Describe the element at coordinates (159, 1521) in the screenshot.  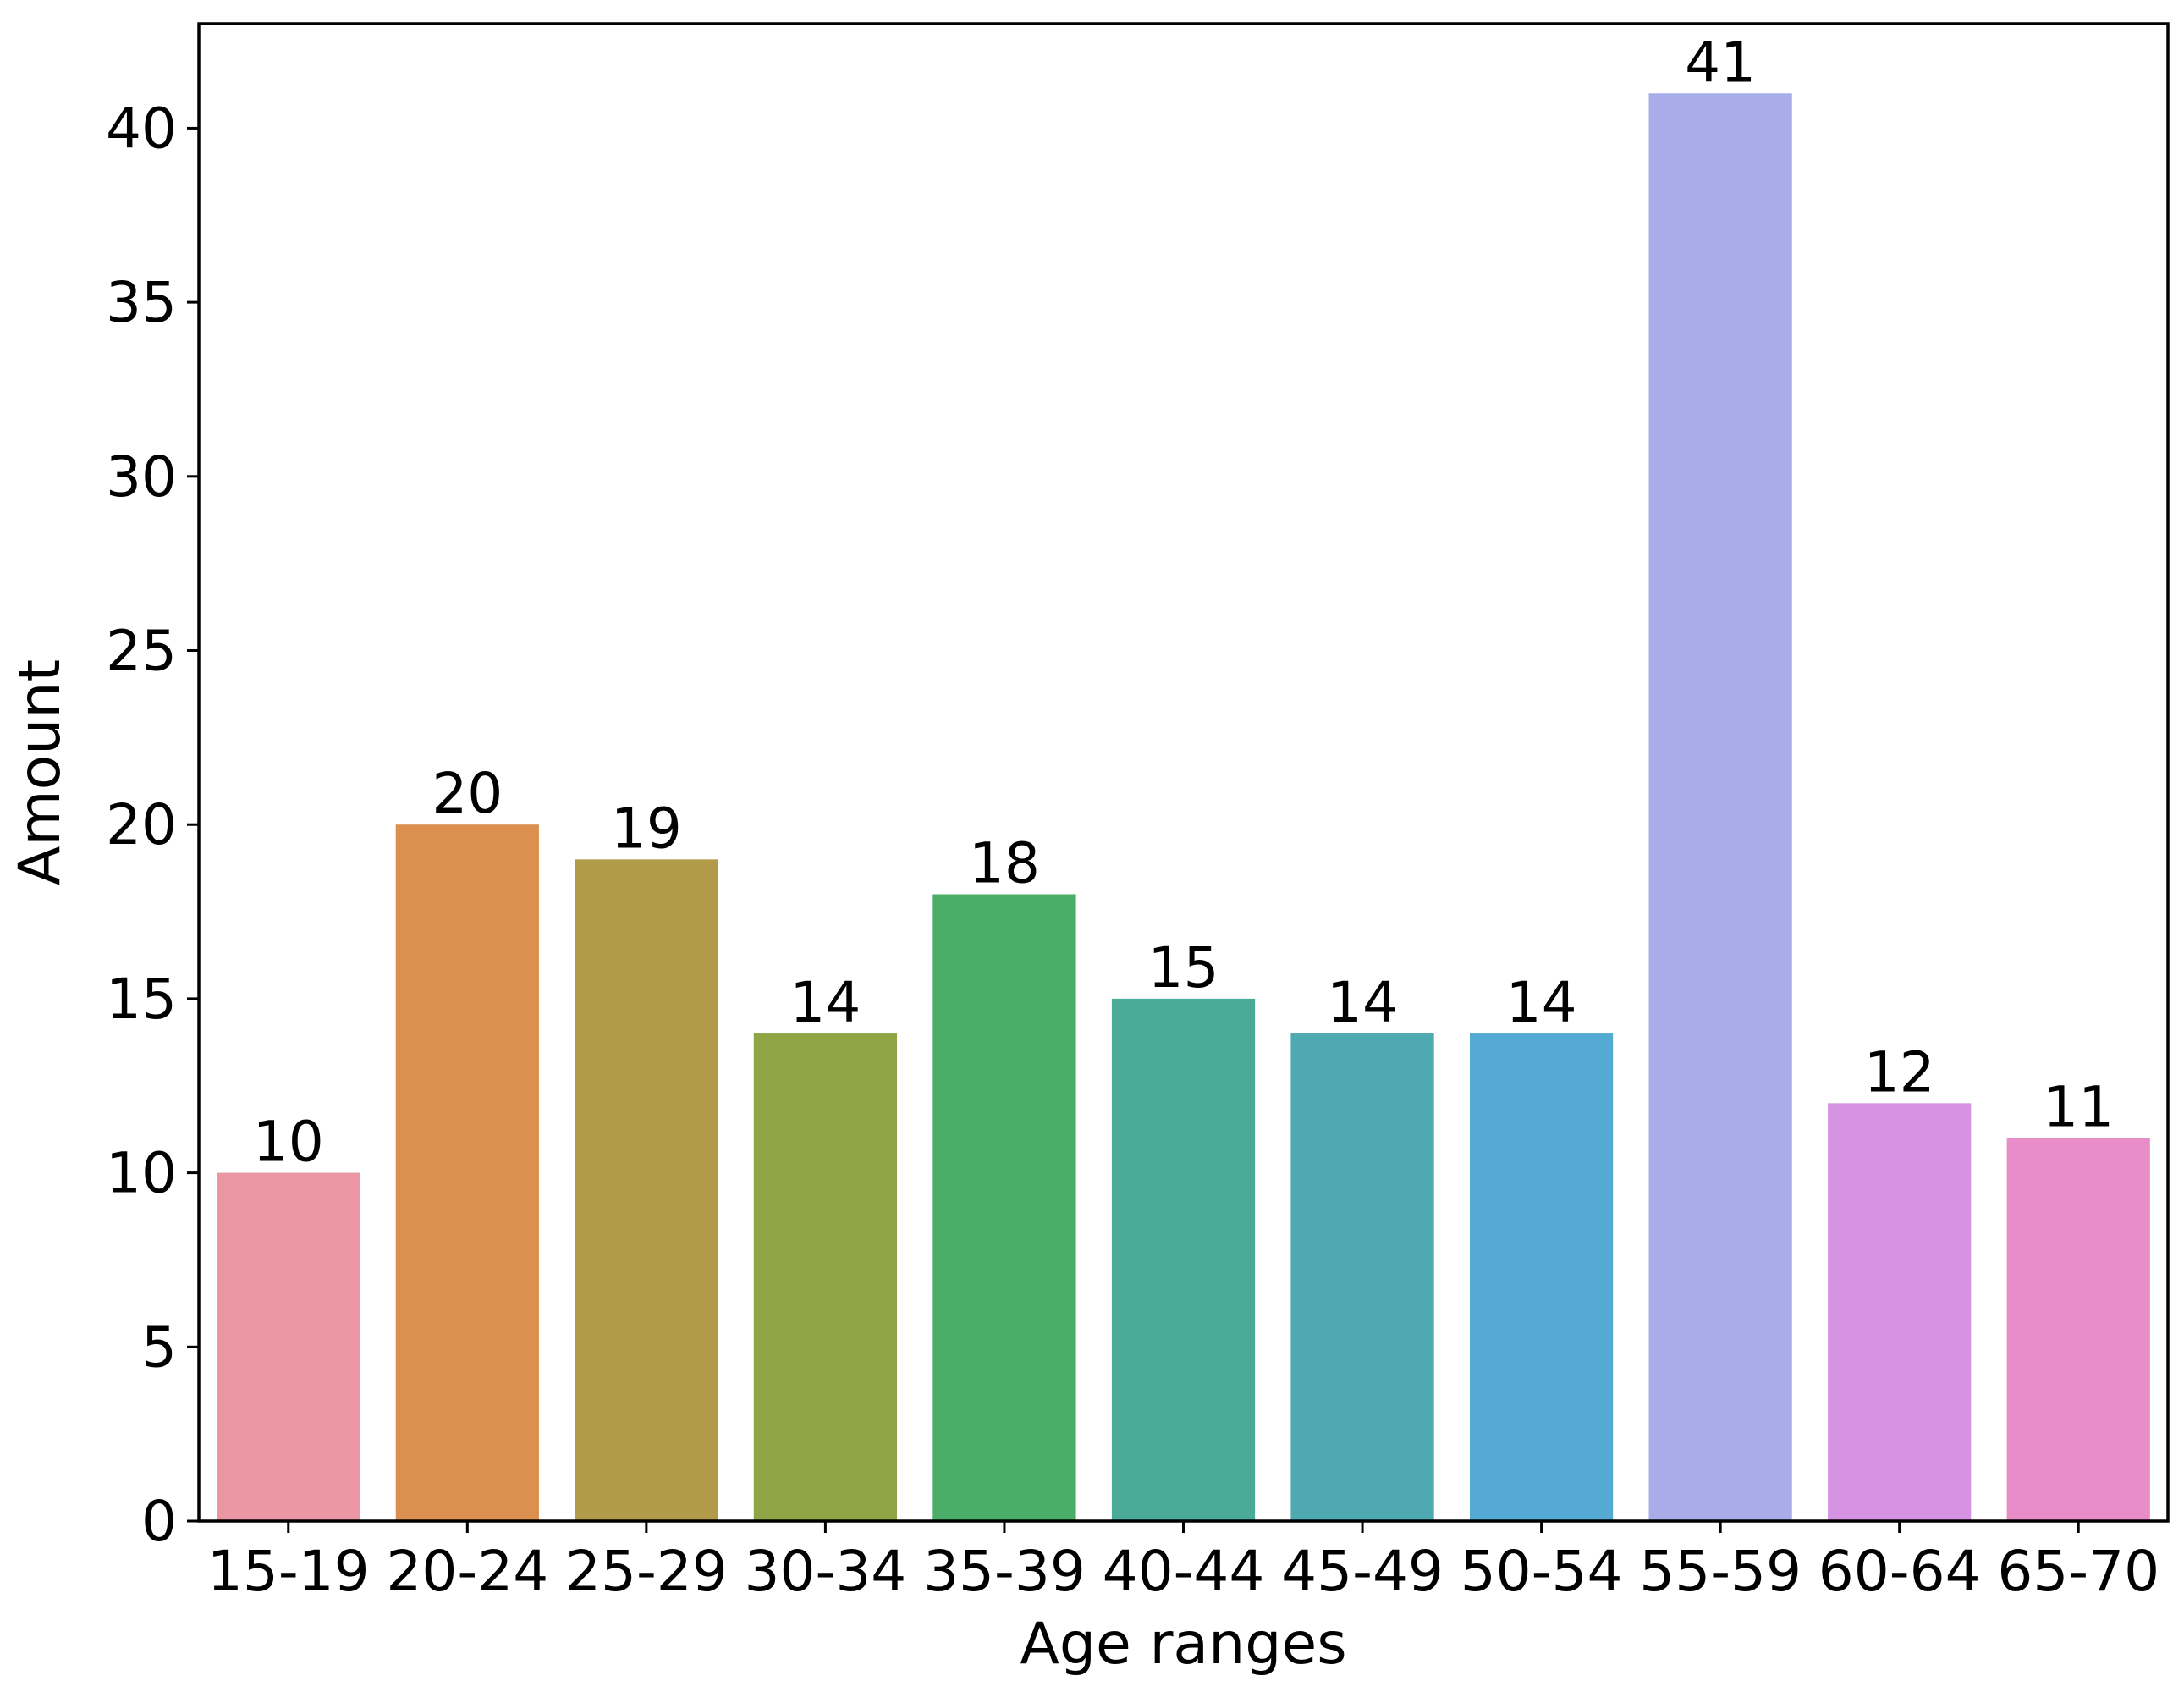
I see `y-tick-label-0: 0` at that location.